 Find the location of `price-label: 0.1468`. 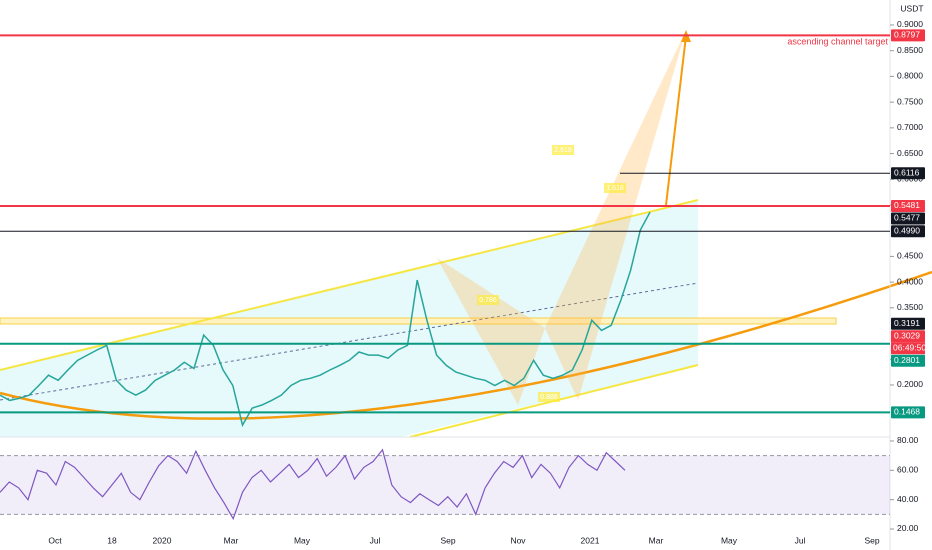

price-label: 0.1468 is located at coordinates (907, 412).